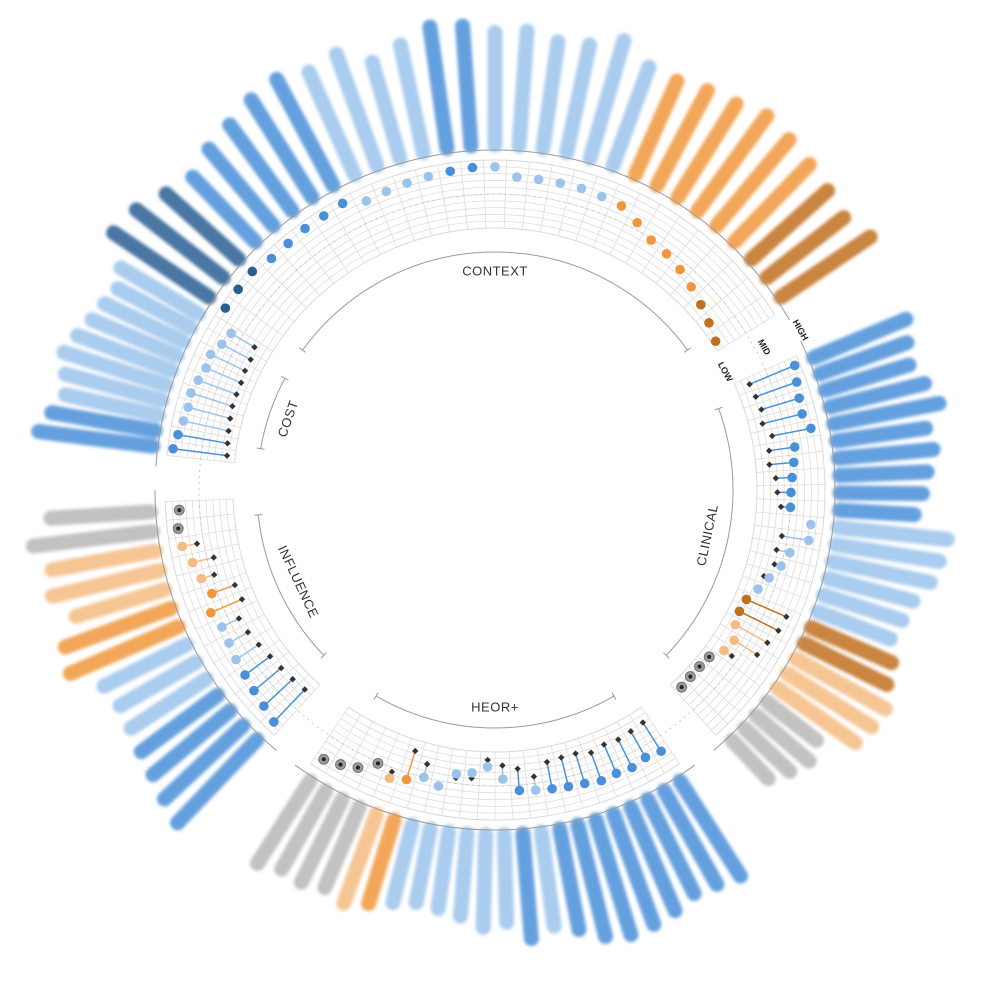 Image resolution: width=1000 pixels, height=1000 pixels. Describe the element at coordinates (764, 348) in the screenshot. I see `level-label: MID` at that location.